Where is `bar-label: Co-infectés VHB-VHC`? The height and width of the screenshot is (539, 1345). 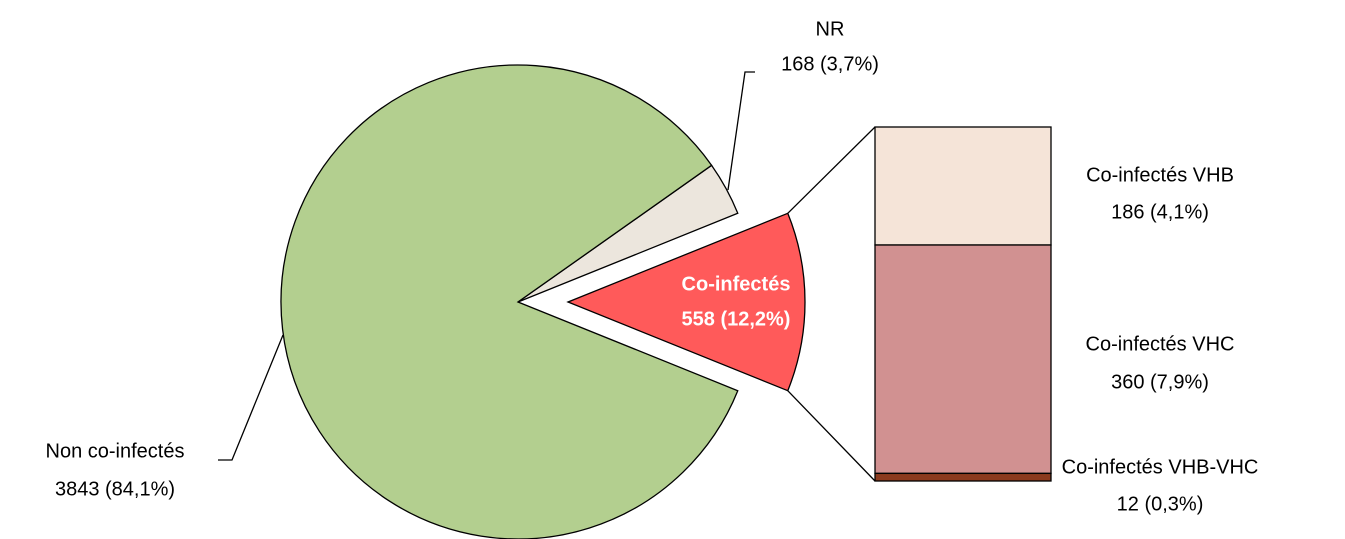 bar-label: Co-infectés VHB-VHC is located at coordinates (1160, 467).